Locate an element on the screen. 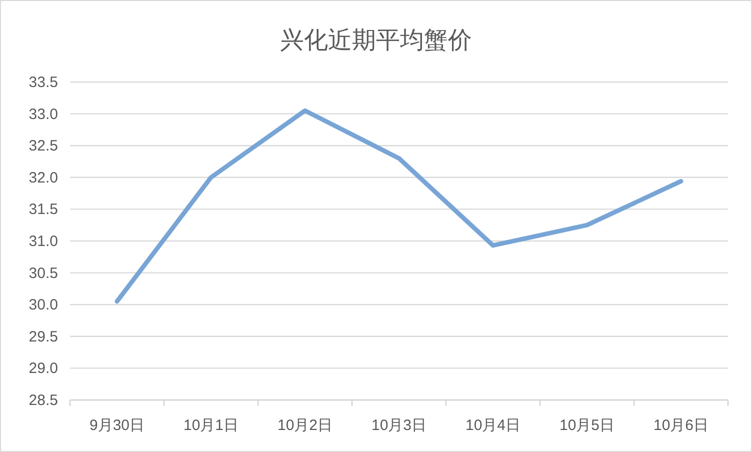 The width and height of the screenshot is (752, 452). y-tick-label: 30.0 is located at coordinates (43, 305).